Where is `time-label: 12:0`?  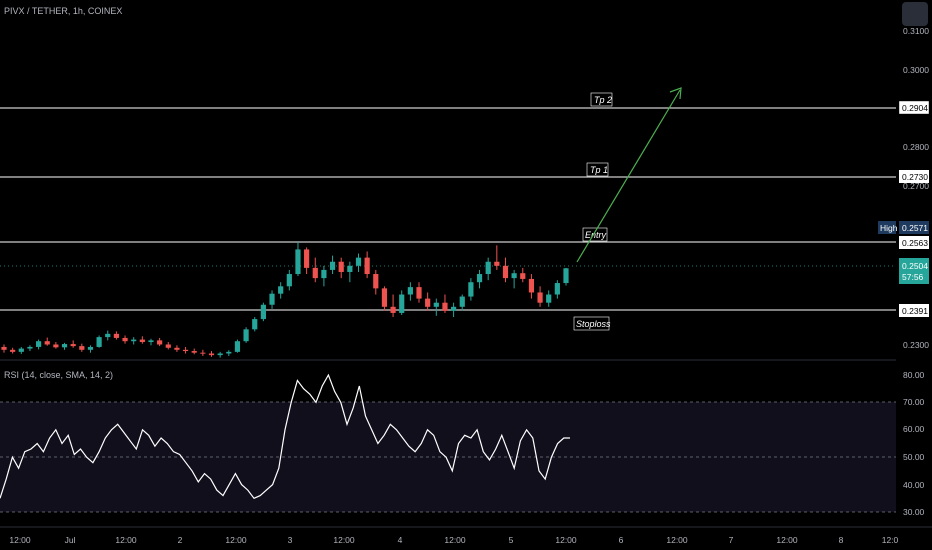 time-label: 12:0 is located at coordinates (890, 540).